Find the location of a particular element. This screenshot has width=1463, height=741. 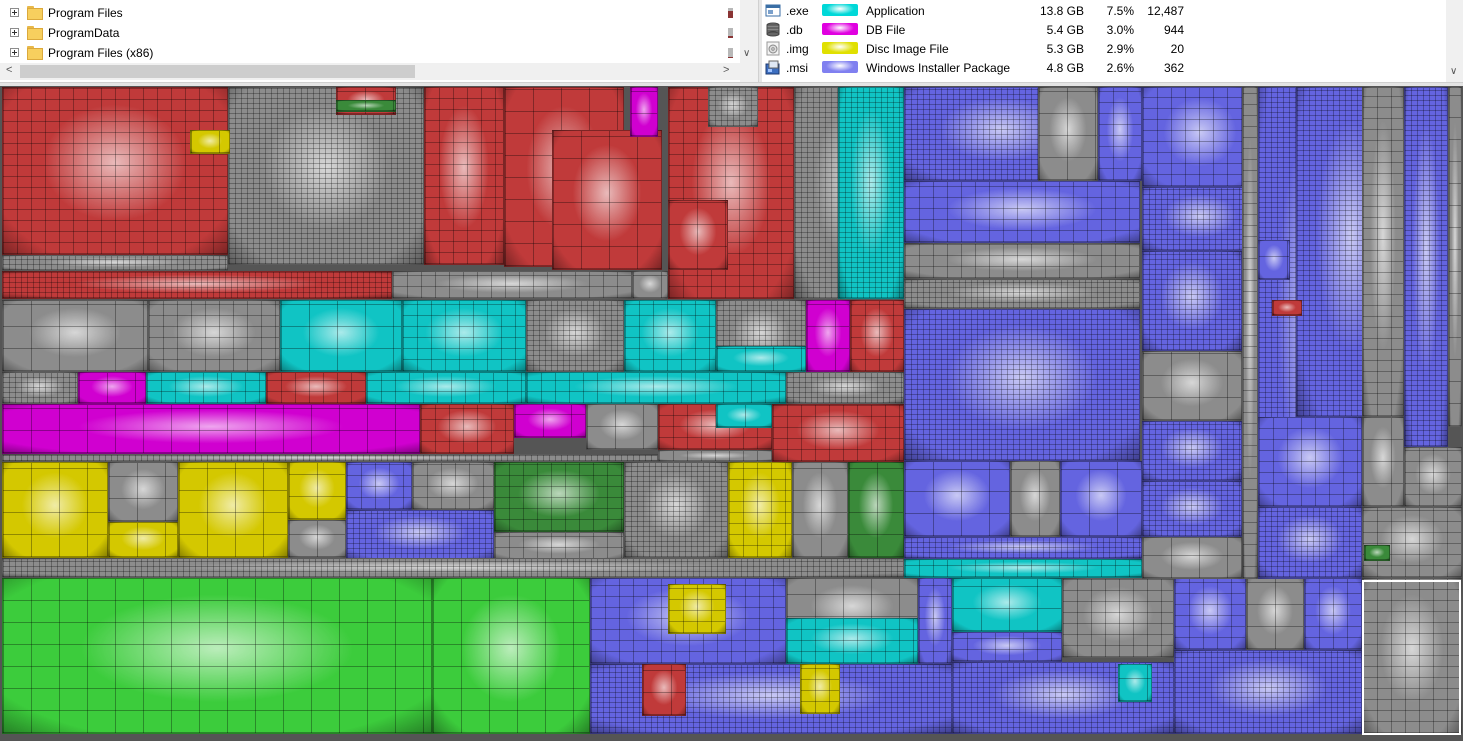

chevron-down-icon: ∨ is located at coordinates (1454, 71).